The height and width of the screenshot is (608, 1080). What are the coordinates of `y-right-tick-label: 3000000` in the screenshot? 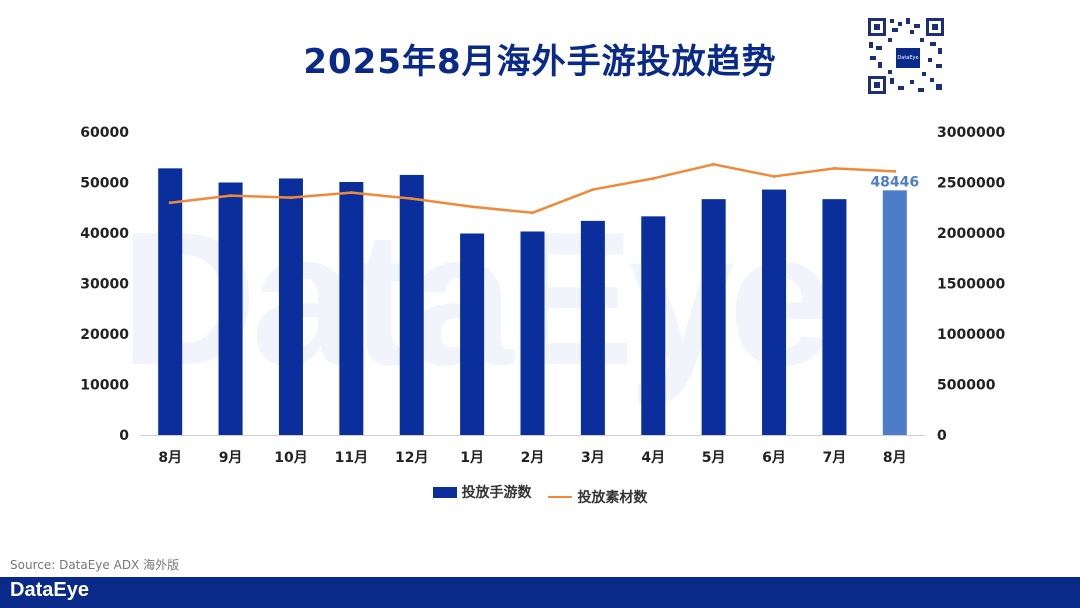 It's located at (971, 133).